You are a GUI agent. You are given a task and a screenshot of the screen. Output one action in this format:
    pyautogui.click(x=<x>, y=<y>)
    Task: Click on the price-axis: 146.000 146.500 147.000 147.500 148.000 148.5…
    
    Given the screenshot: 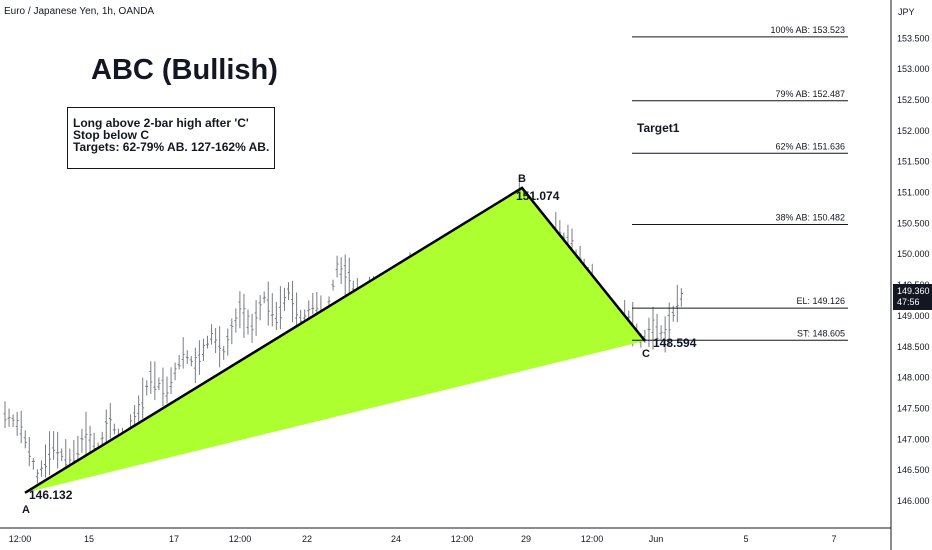 What is the action you would take?
    pyautogui.click(x=913, y=269)
    